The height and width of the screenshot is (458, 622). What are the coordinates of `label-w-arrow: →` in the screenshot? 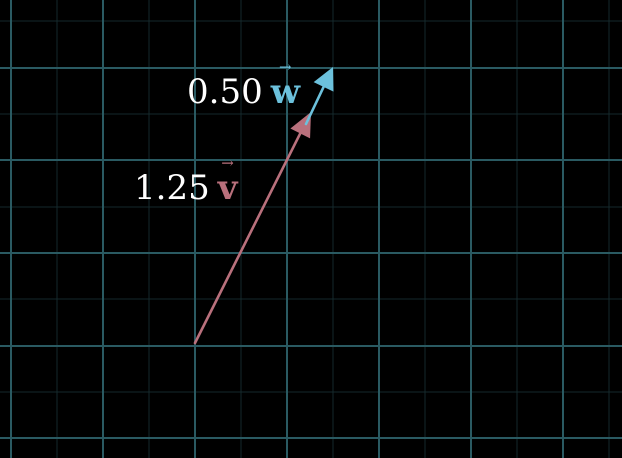 It's located at (285, 67).